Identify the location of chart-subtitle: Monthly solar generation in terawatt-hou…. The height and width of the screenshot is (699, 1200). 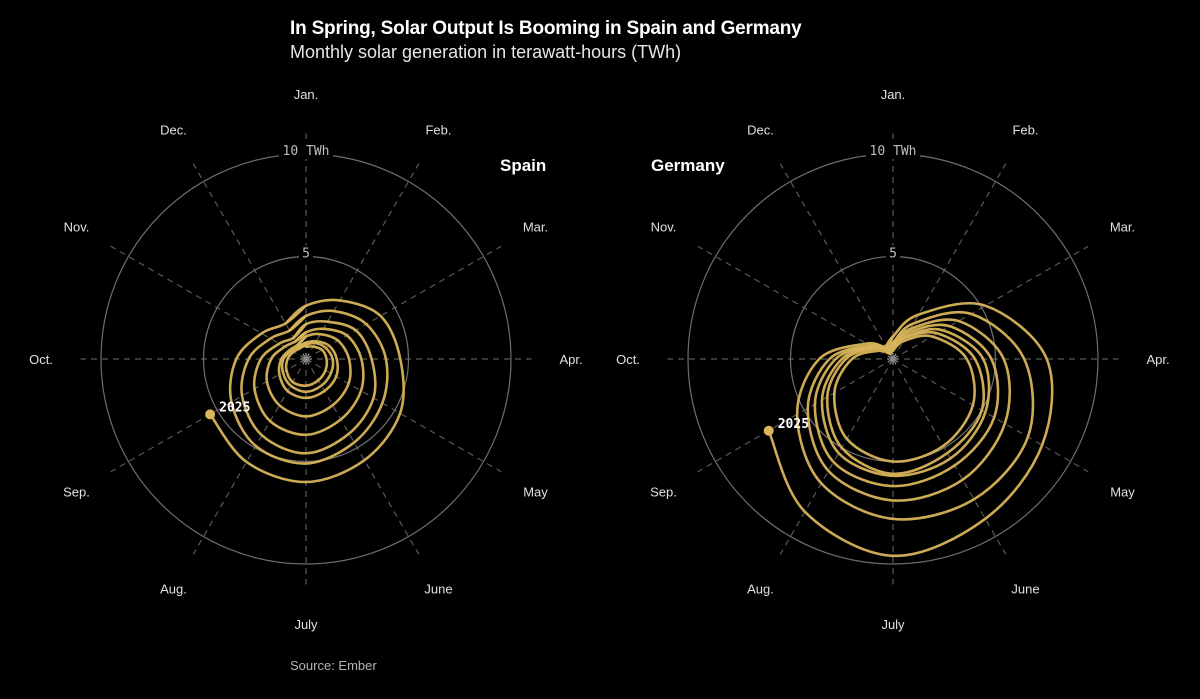
(486, 52).